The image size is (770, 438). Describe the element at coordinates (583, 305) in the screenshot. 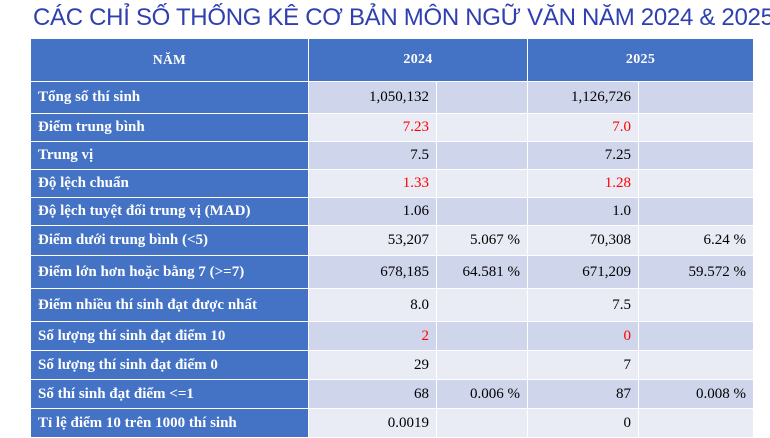

I see `value-2025: 7.5` at that location.